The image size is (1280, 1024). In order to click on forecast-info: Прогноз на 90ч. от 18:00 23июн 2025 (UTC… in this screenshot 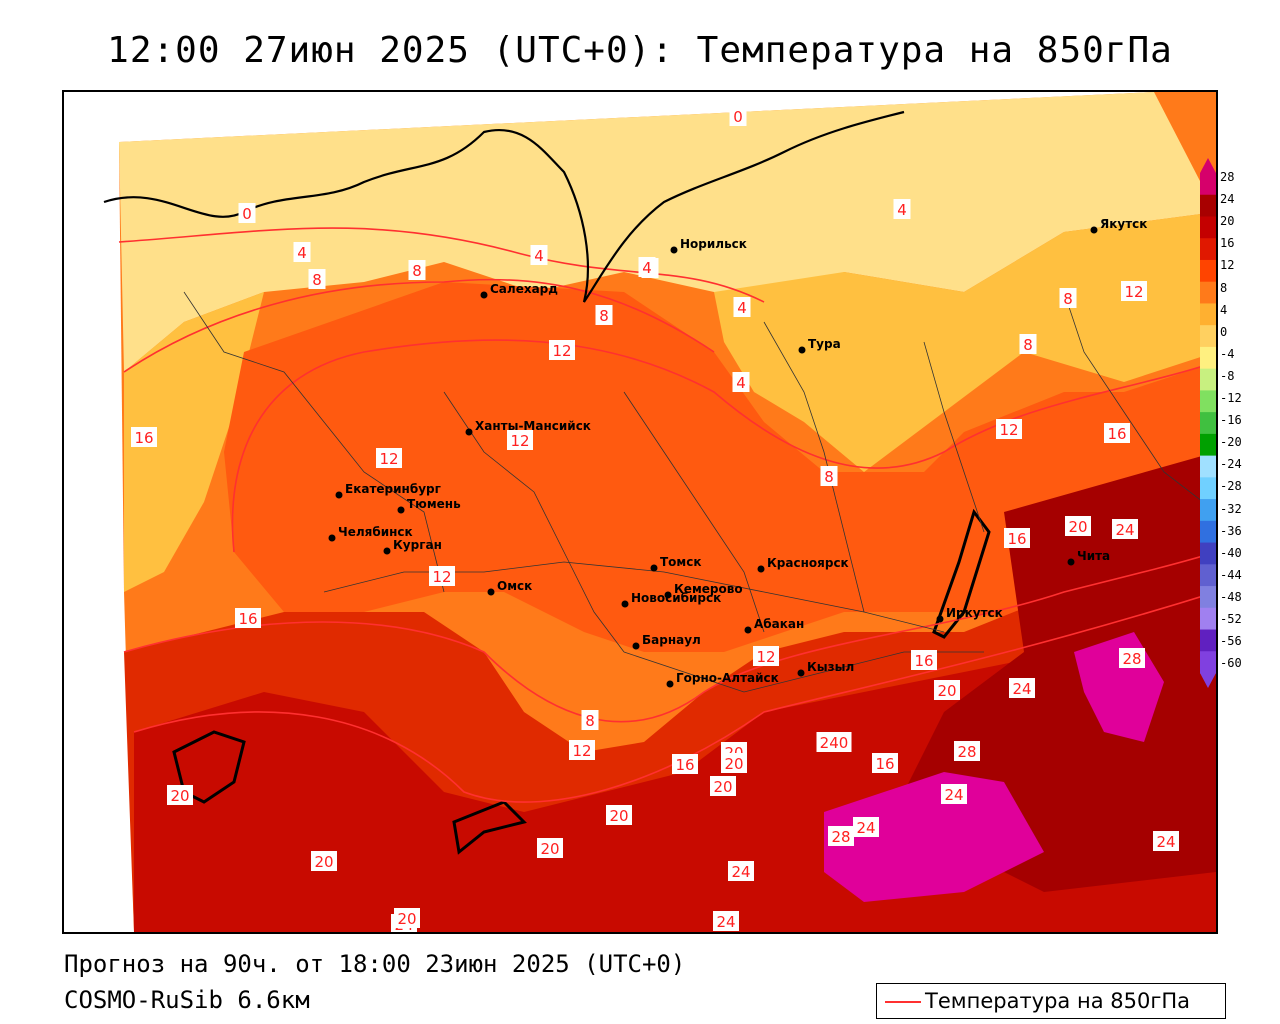, I will do `click(375, 964)`.